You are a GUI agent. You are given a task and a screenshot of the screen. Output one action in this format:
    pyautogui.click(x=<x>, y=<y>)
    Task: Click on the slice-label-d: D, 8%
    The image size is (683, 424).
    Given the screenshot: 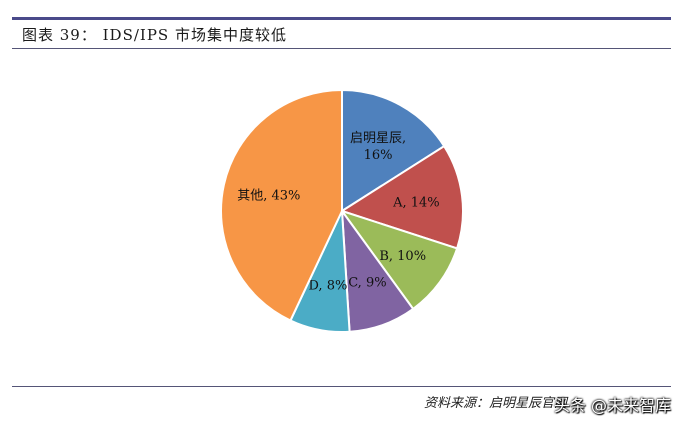 What is the action you would take?
    pyautogui.click(x=327, y=286)
    